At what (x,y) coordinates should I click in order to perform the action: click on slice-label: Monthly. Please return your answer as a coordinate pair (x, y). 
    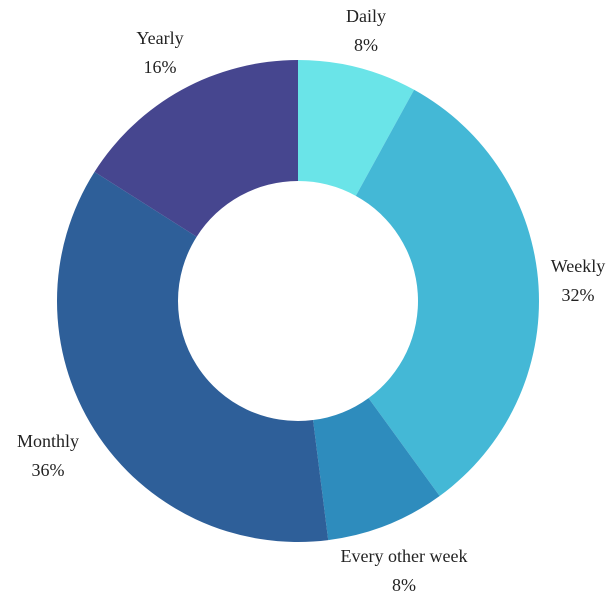
    Looking at the image, I should click on (48, 441).